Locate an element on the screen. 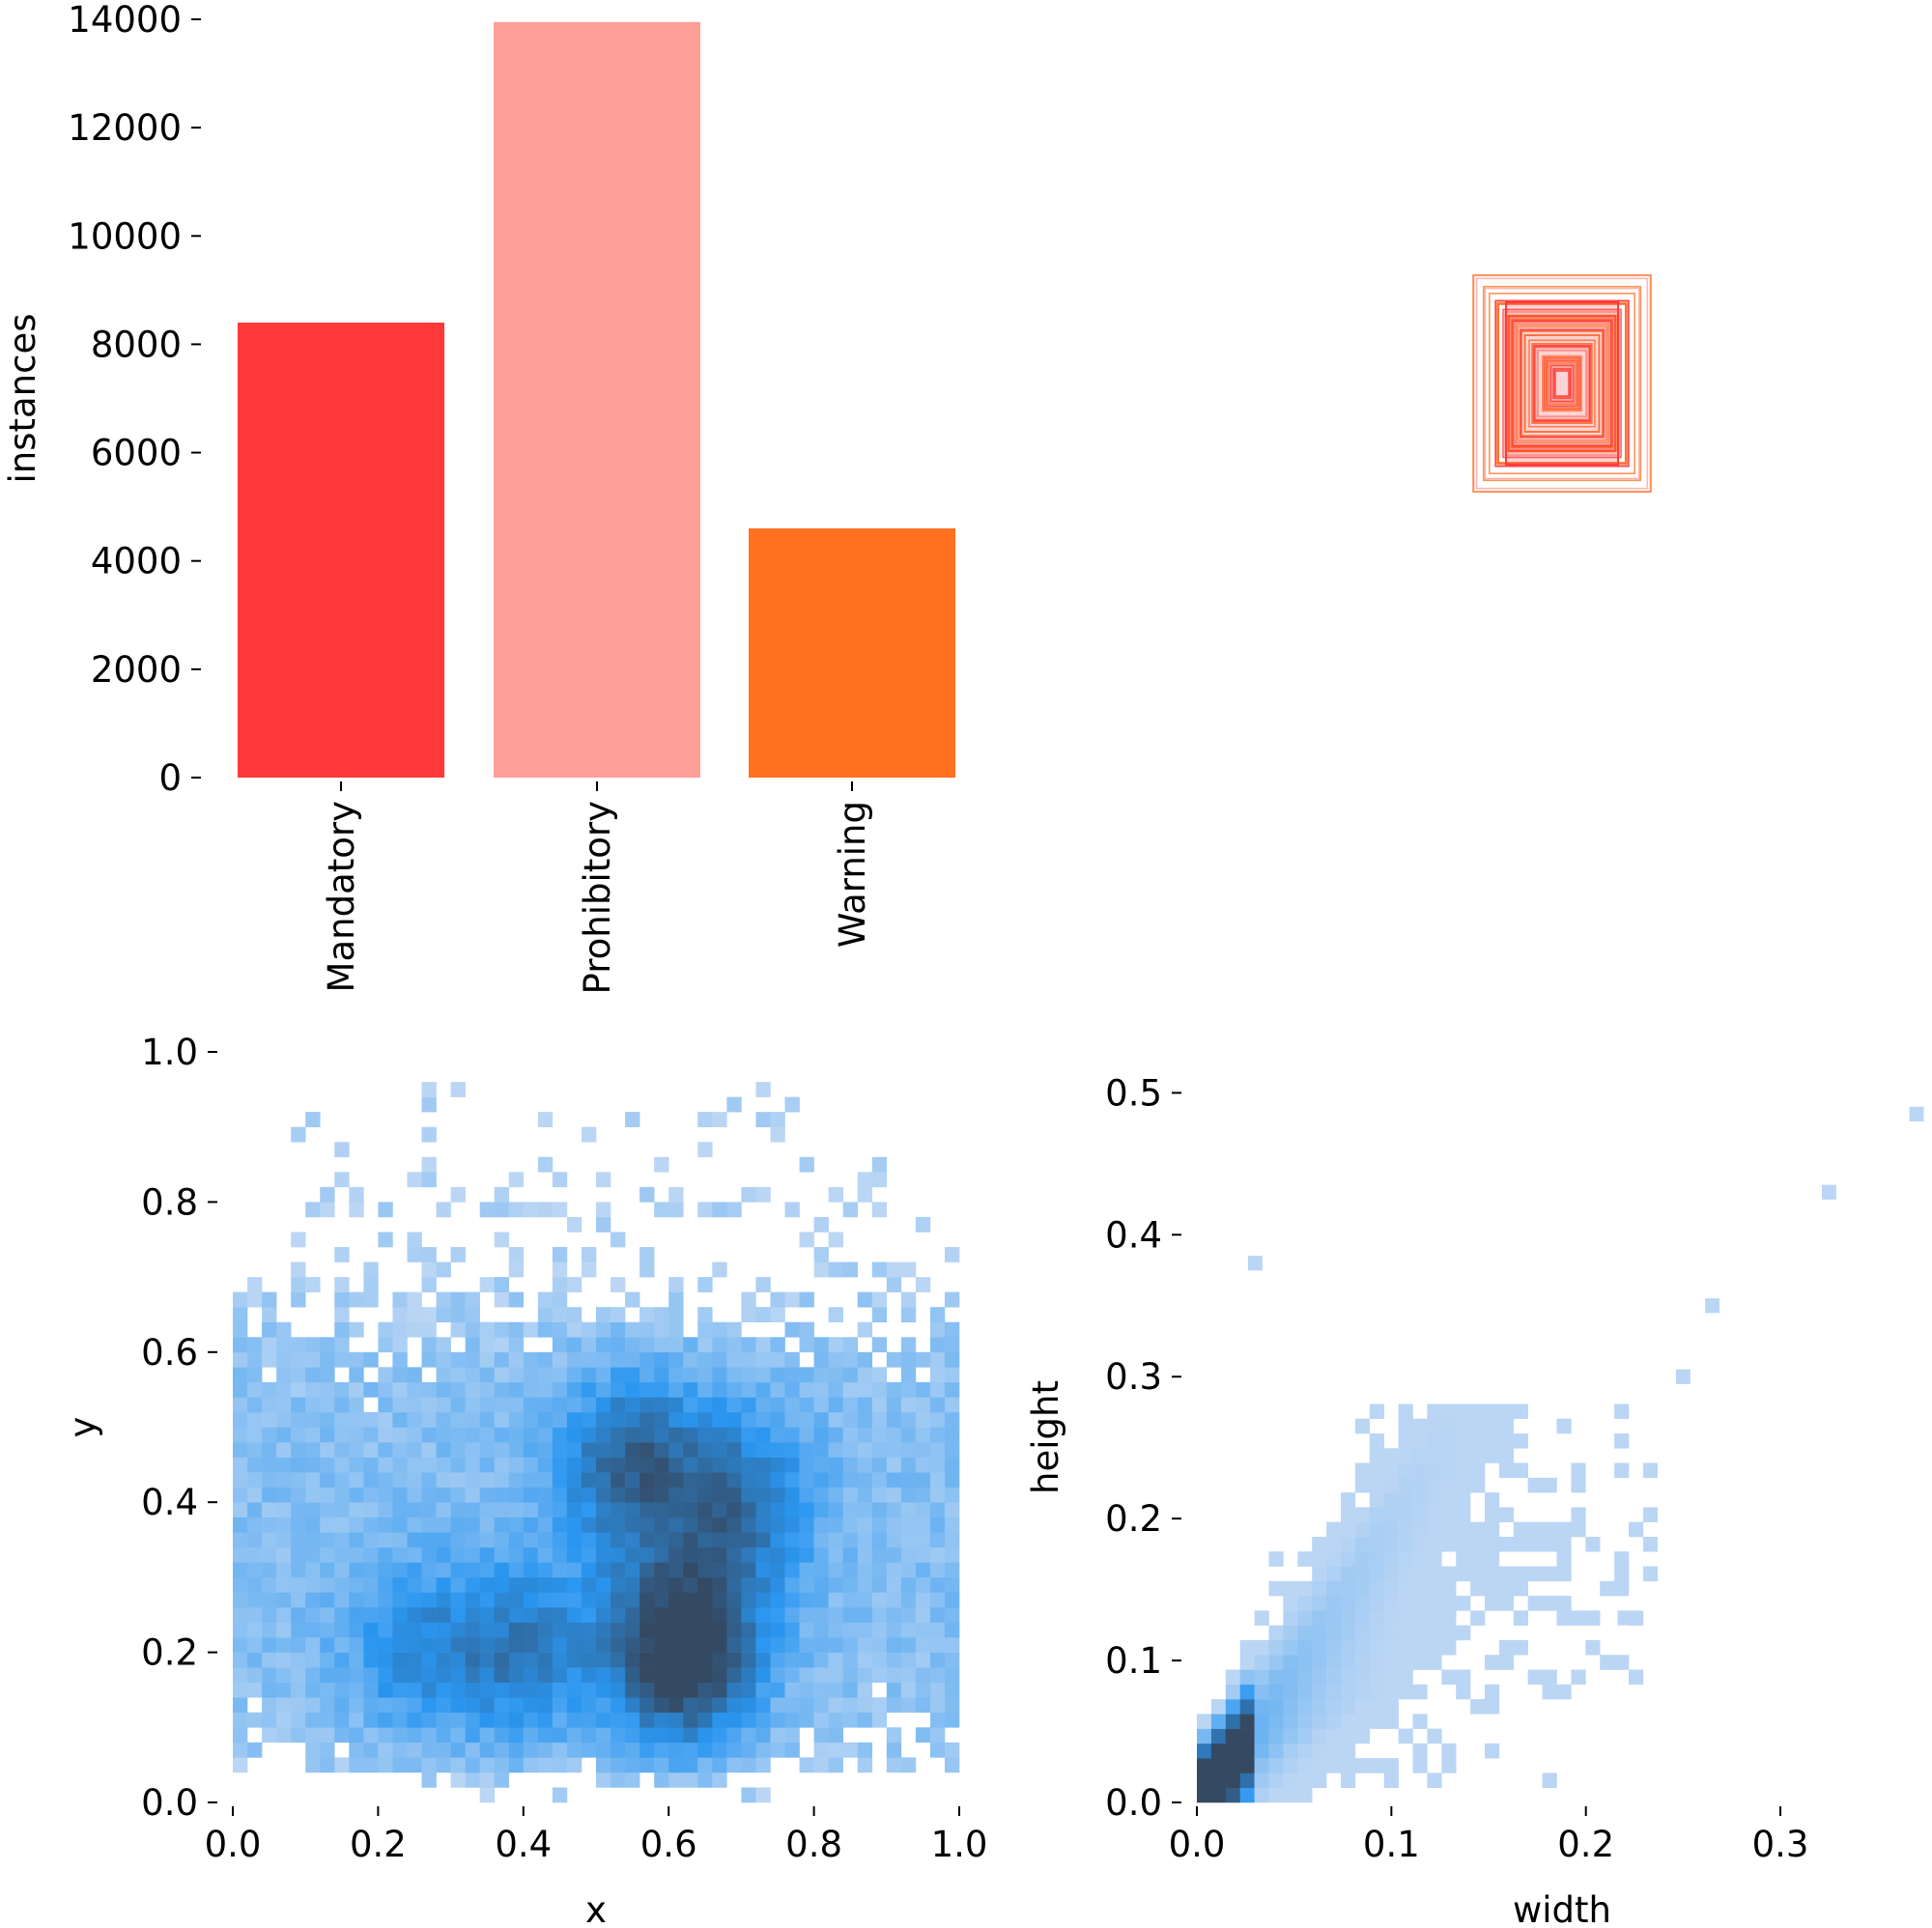 This screenshot has width=1932, height=1928. bar-ytick-label: 6000 is located at coordinates (136, 453).